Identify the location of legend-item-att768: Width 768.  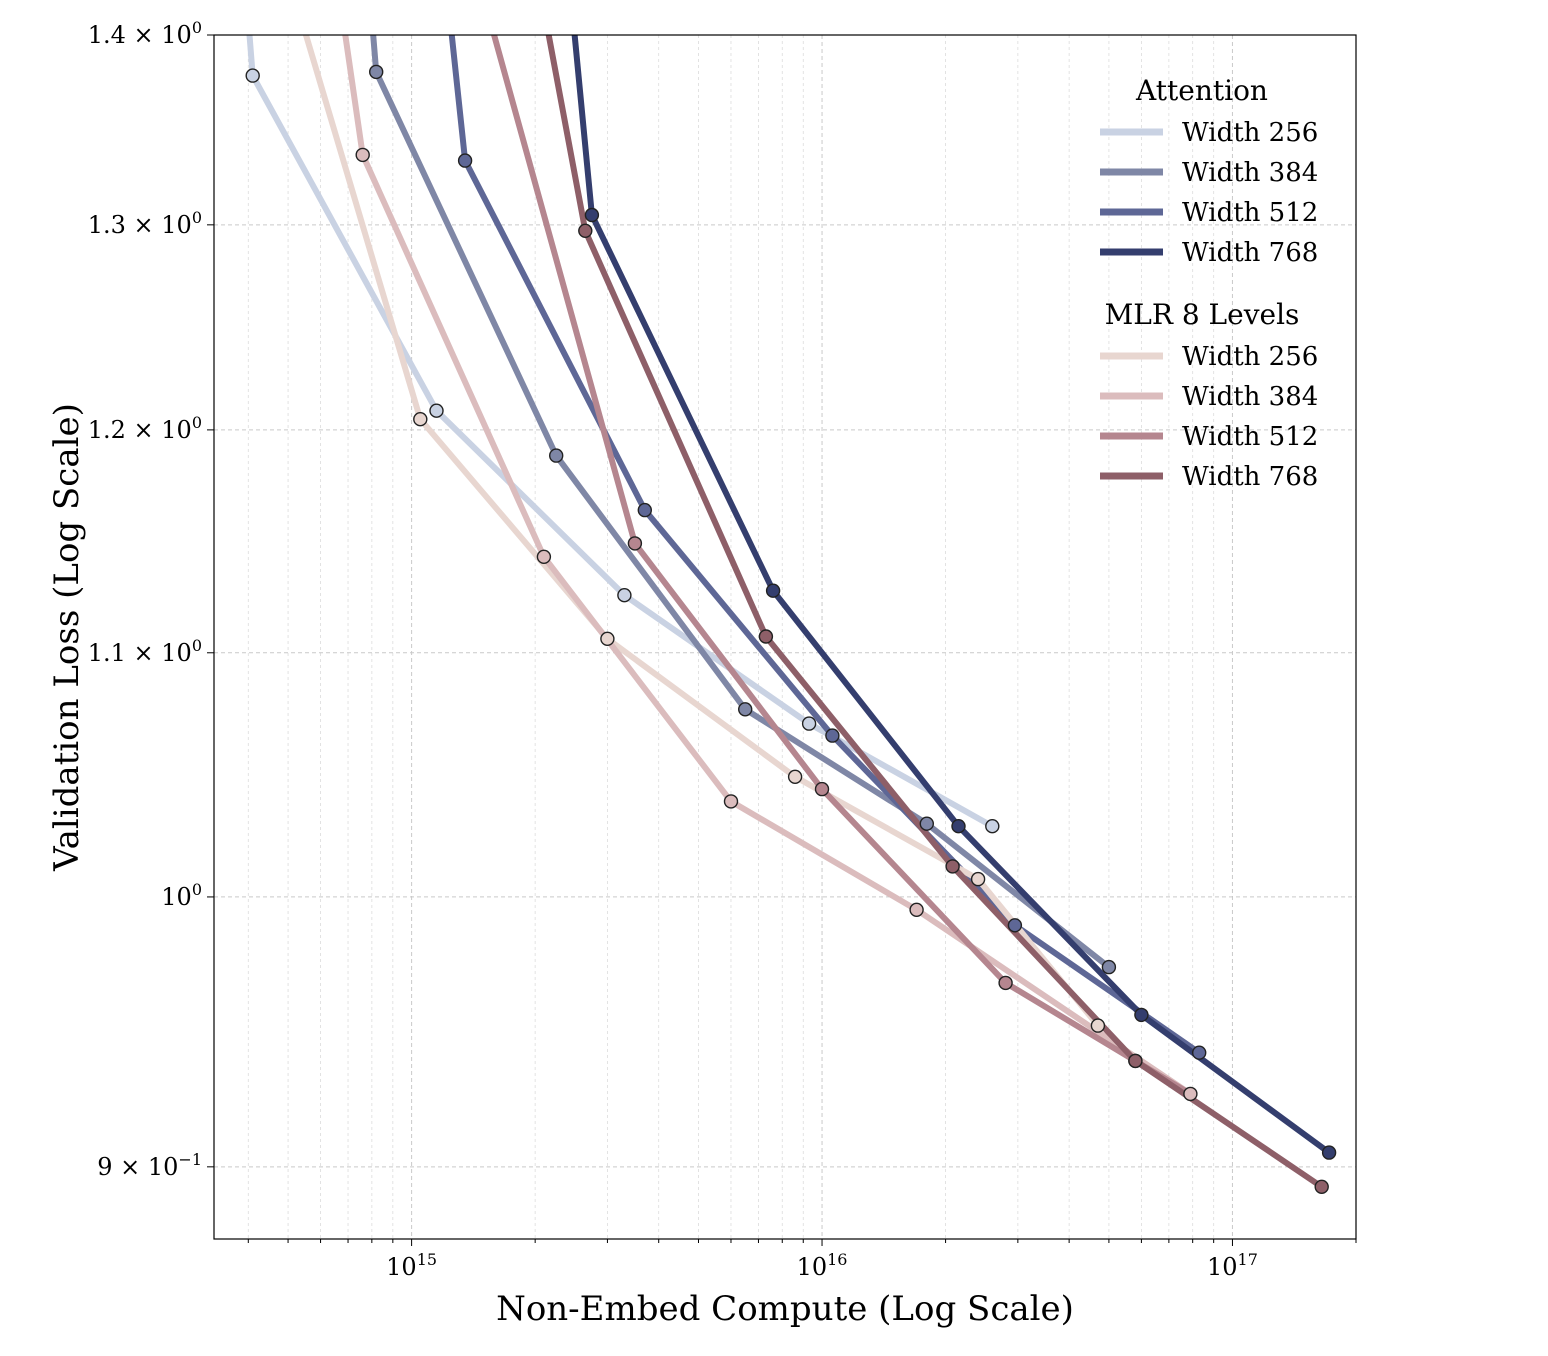
(1209, 253).